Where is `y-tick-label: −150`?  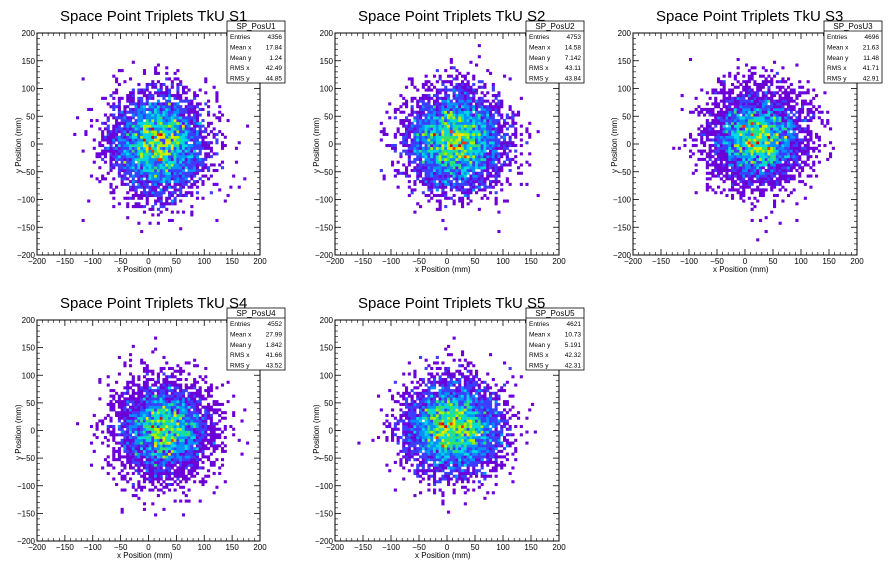 y-tick-label: −150 is located at coordinates (324, 227).